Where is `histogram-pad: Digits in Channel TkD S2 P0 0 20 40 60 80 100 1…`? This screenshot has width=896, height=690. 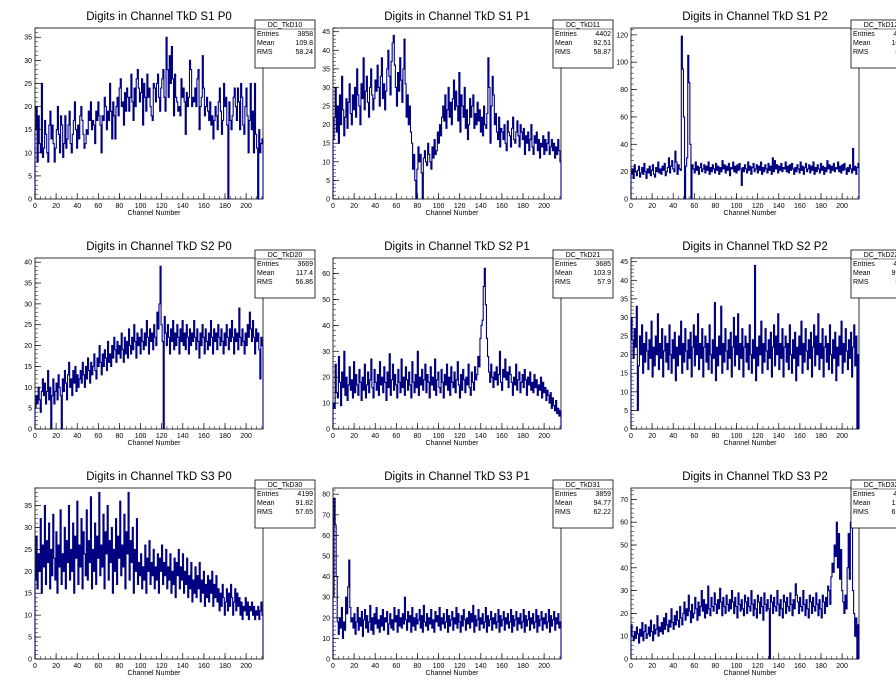 histogram-pad: Digits in Channel TkD S2 P0 0 20 40 60 80 100 1… is located at coordinates (158, 345).